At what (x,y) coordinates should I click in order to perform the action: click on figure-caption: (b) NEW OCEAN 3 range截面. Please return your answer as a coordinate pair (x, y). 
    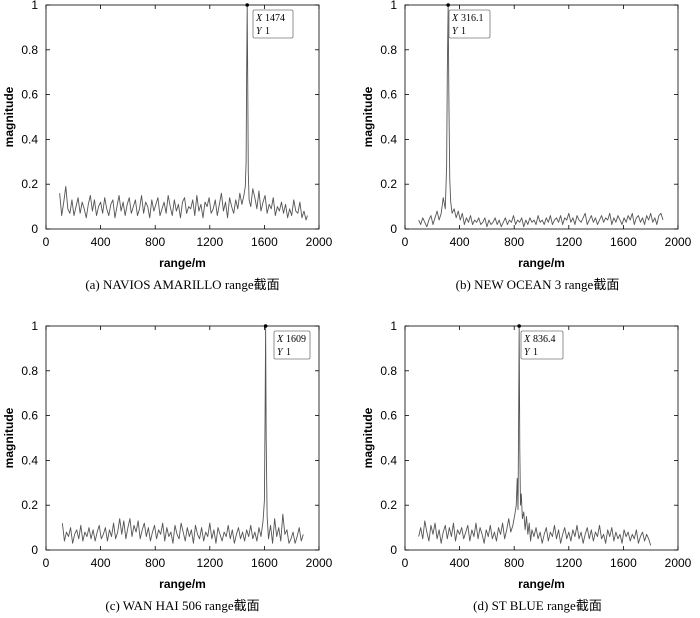
    Looking at the image, I should click on (538, 284).